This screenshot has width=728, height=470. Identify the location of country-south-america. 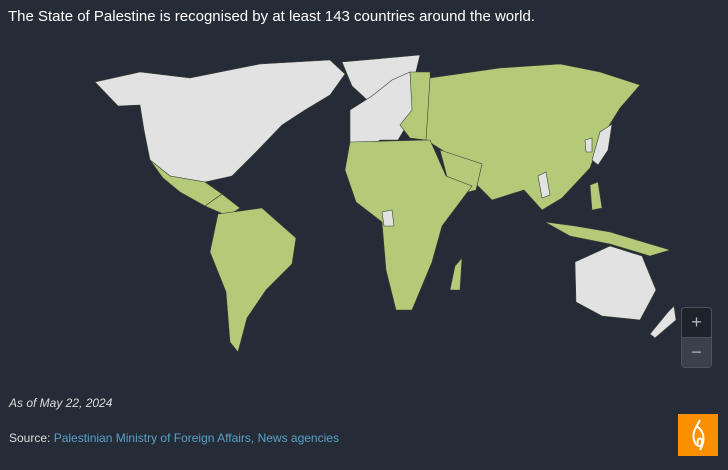
(253, 280).